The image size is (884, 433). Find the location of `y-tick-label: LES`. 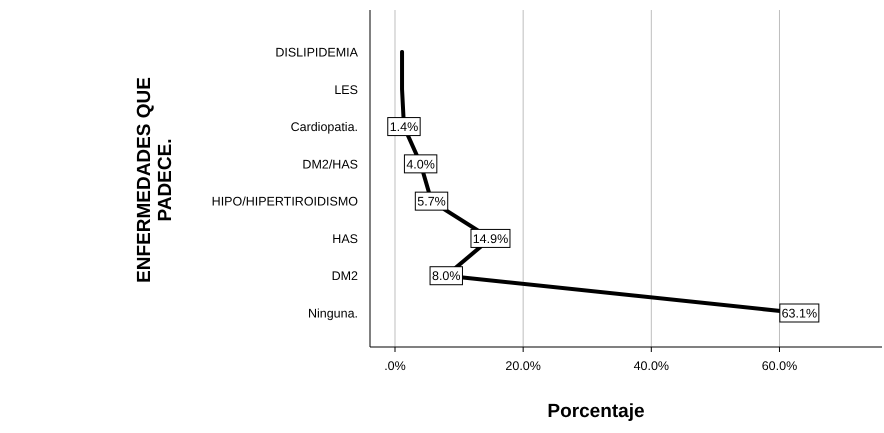

y-tick-label: LES is located at coordinates (346, 89).